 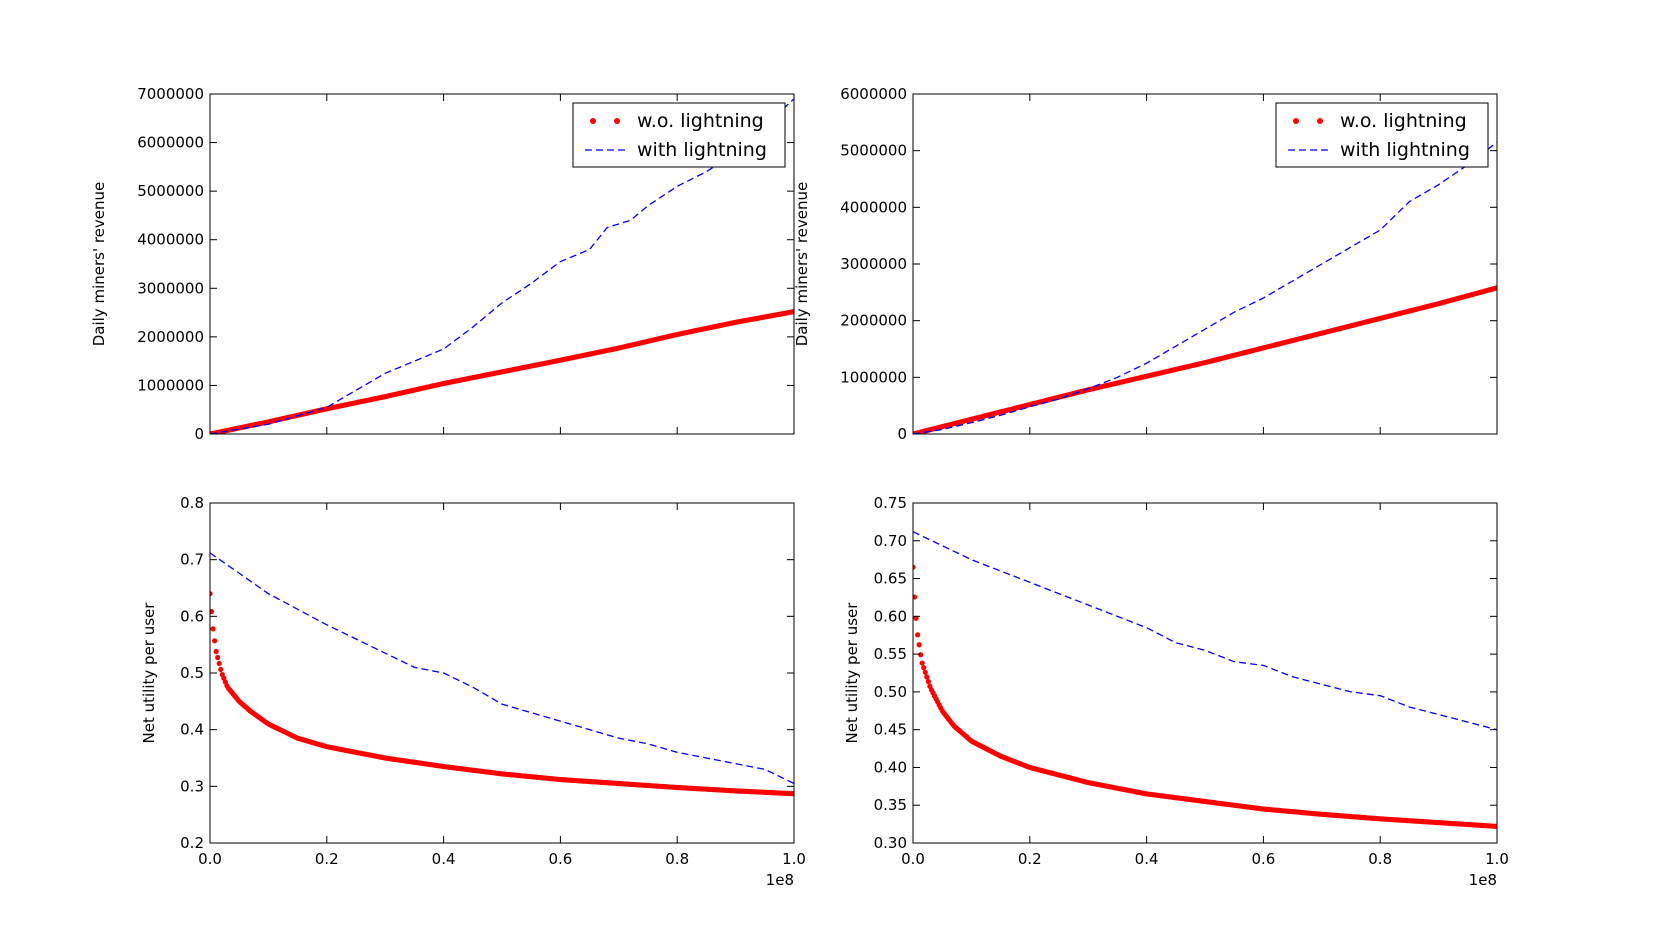 What do you see at coordinates (192, 786) in the screenshot?
I see `y-tick-label: 0.3` at bounding box center [192, 786].